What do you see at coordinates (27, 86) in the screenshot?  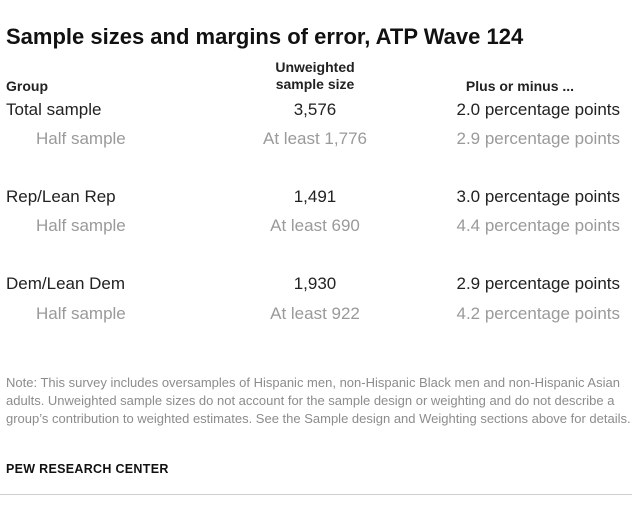 I see `column-header-group: Group` at bounding box center [27, 86].